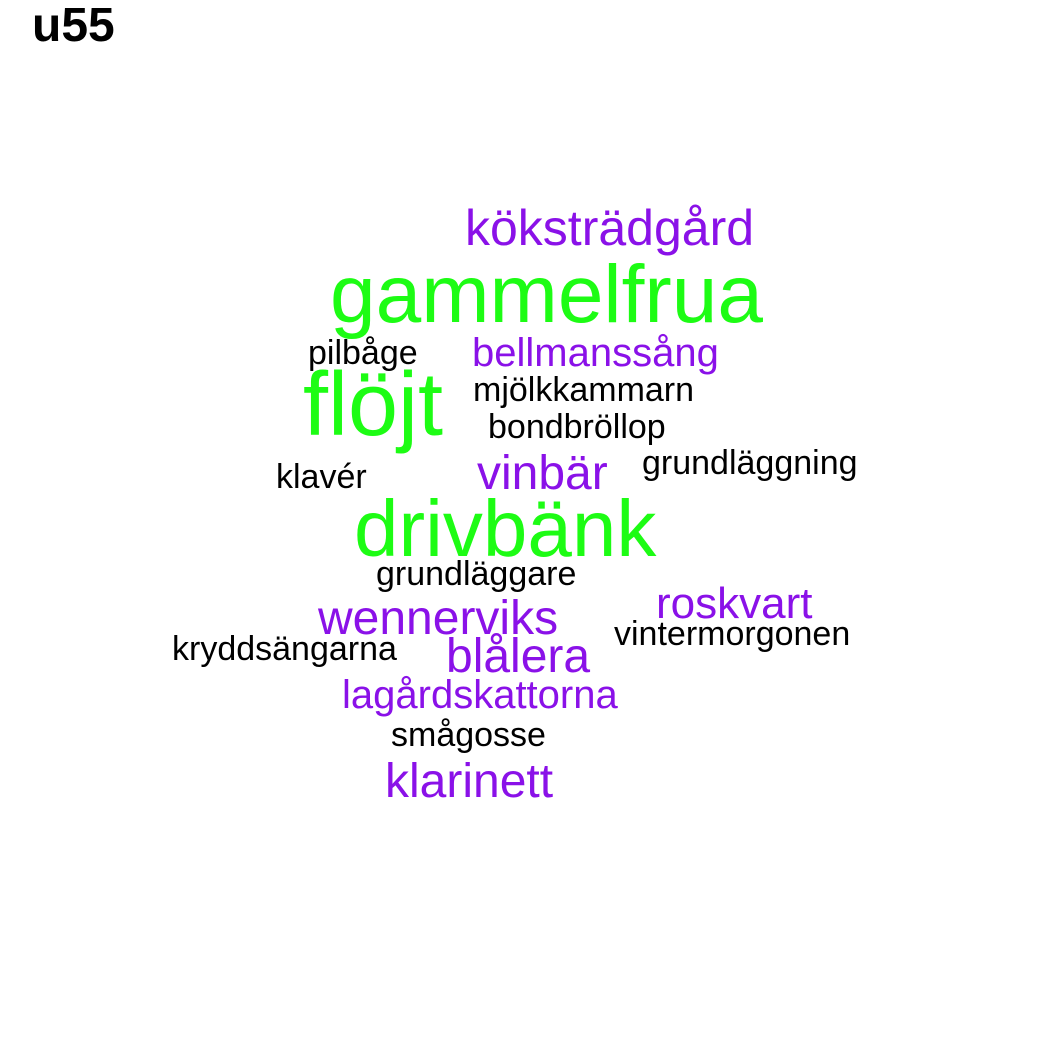 This screenshot has height=1050, width=1050. What do you see at coordinates (468, 735) in the screenshot?
I see `word-smagosse: smågosse` at bounding box center [468, 735].